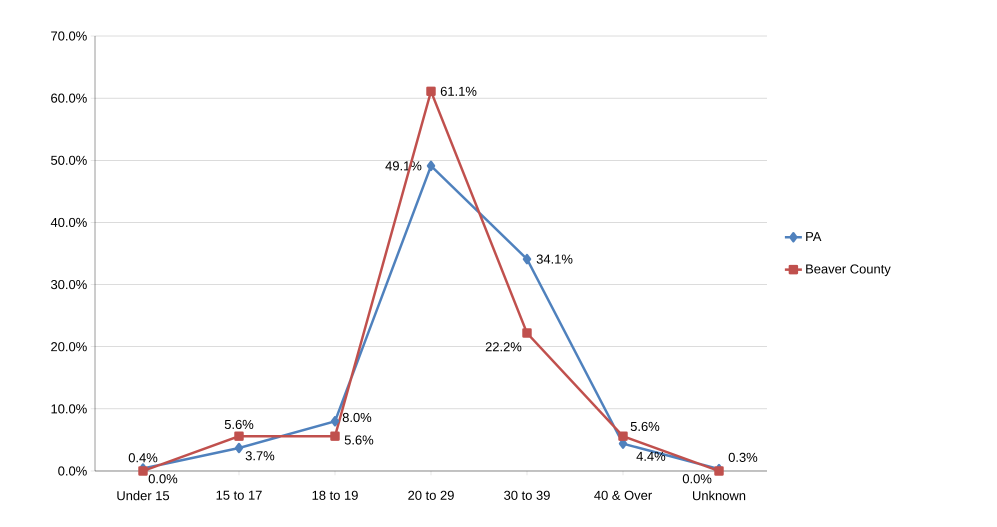 The height and width of the screenshot is (527, 997). What do you see at coordinates (623, 495) in the screenshot?
I see `x-tick-label: 40 & Over` at bounding box center [623, 495].